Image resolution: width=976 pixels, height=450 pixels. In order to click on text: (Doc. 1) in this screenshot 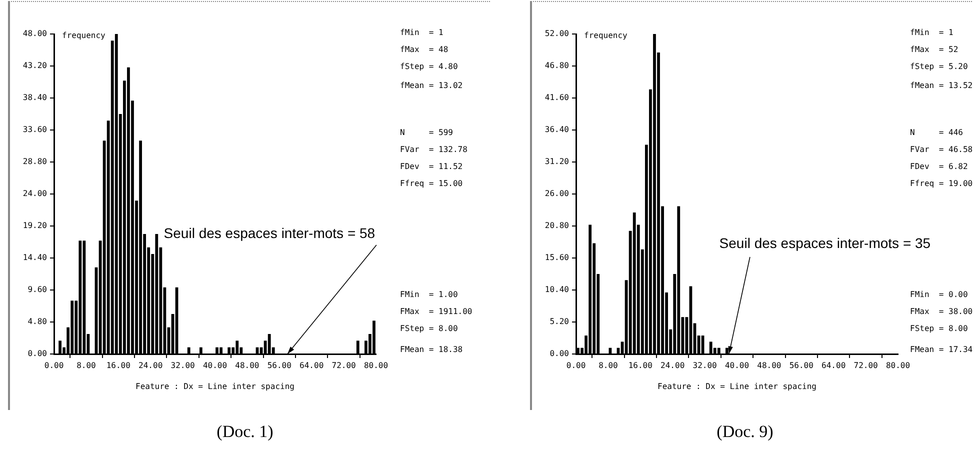, I will do `click(245, 432)`.